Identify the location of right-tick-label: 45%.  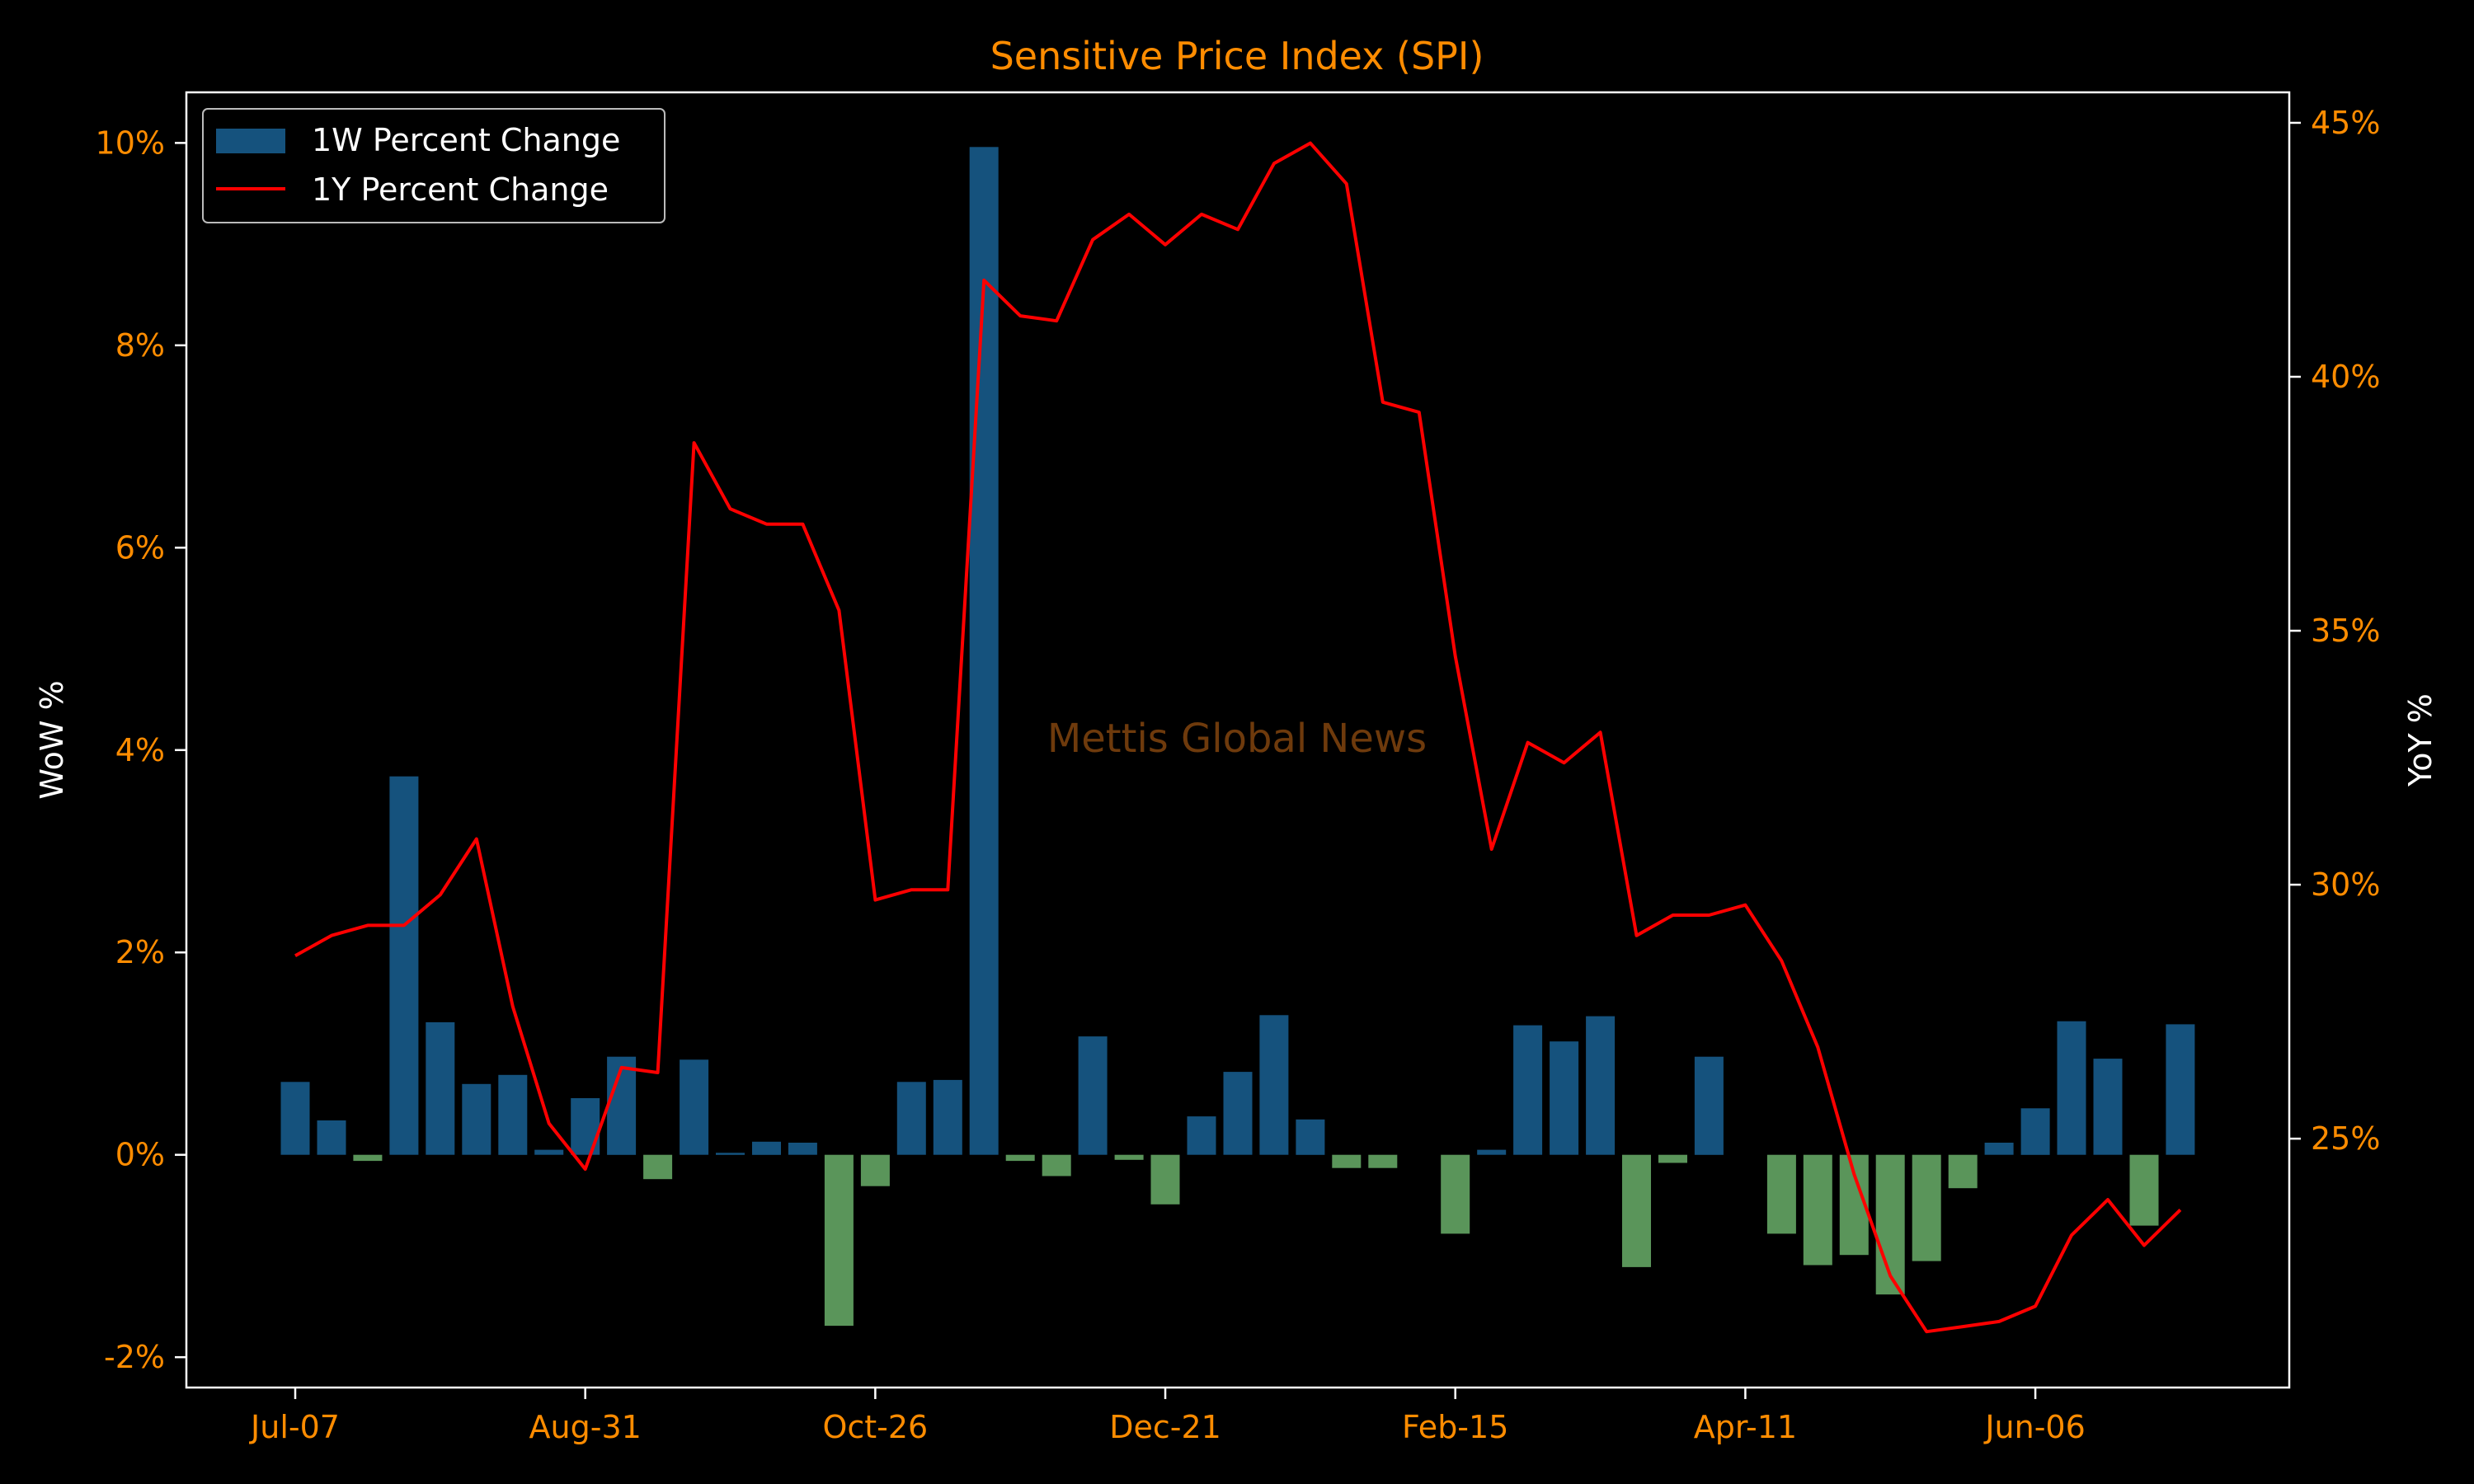
(2345, 123).